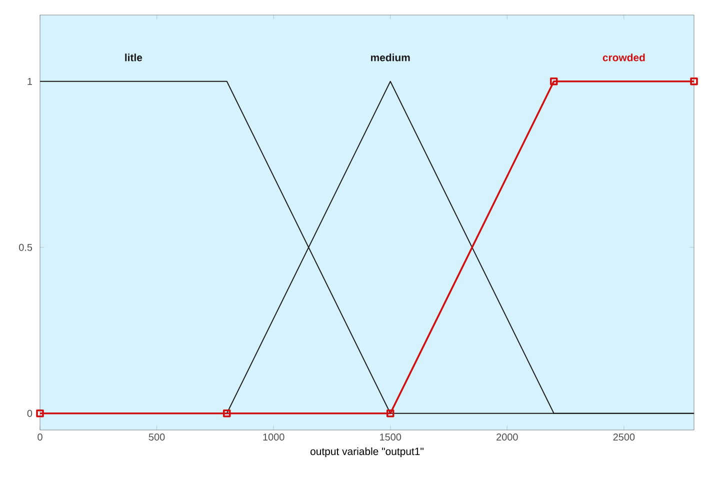 The image size is (701, 489). I want to click on series-label: litle, so click(133, 58).